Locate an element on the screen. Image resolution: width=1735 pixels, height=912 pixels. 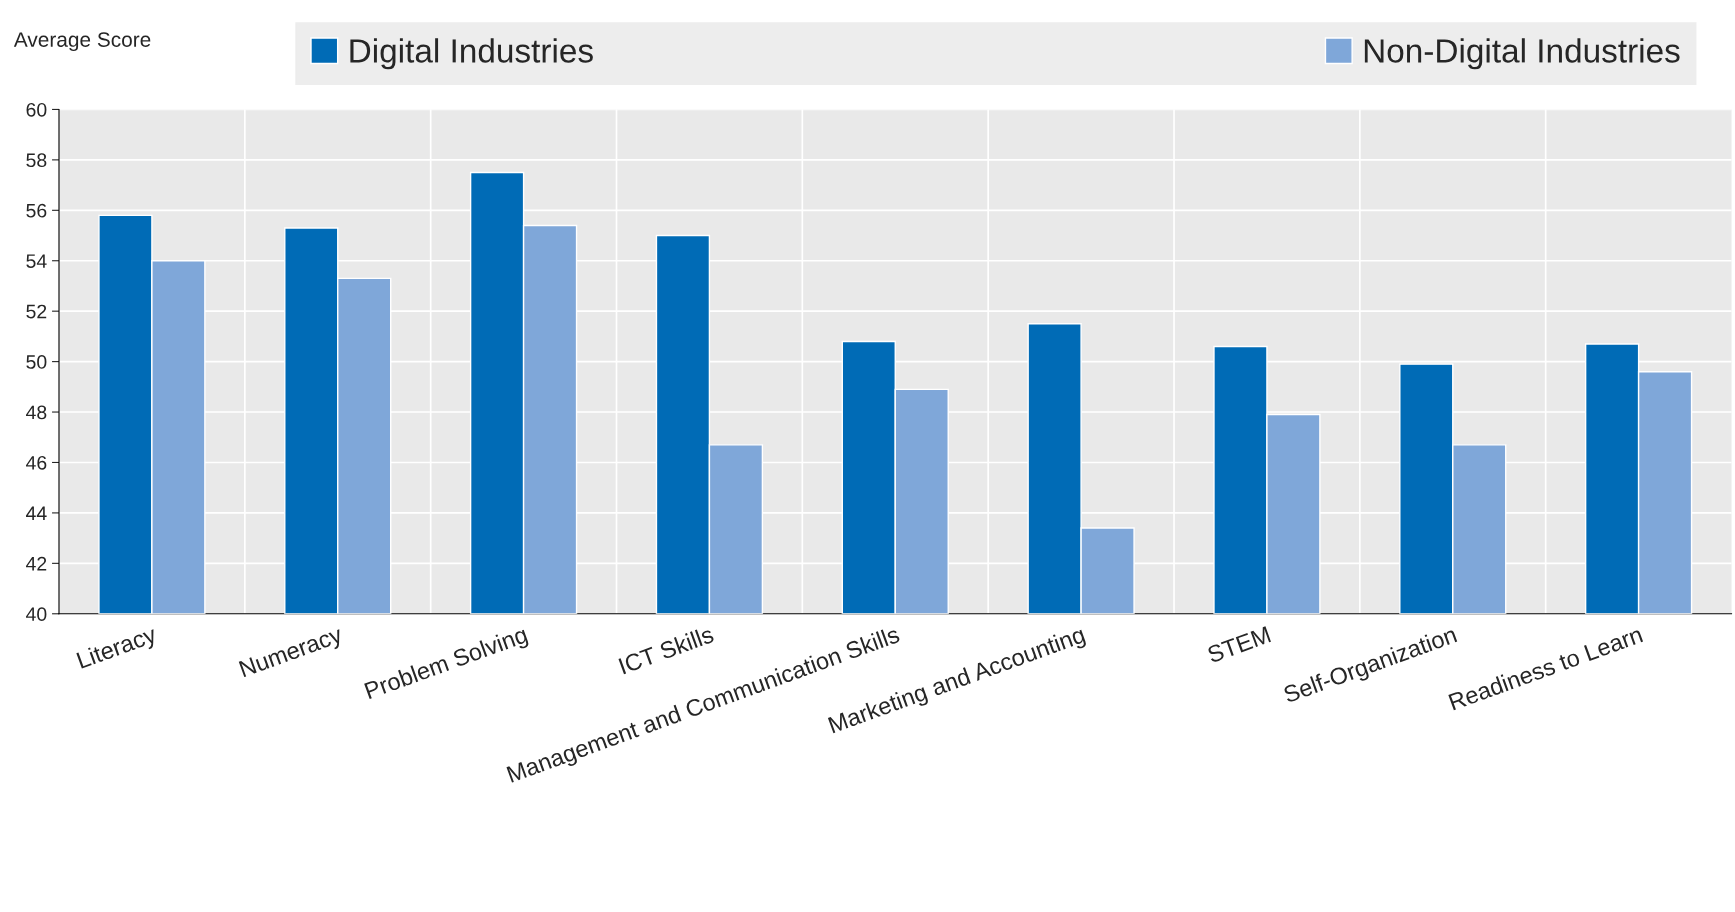
y-tick-label: 56 is located at coordinates (36, 210).